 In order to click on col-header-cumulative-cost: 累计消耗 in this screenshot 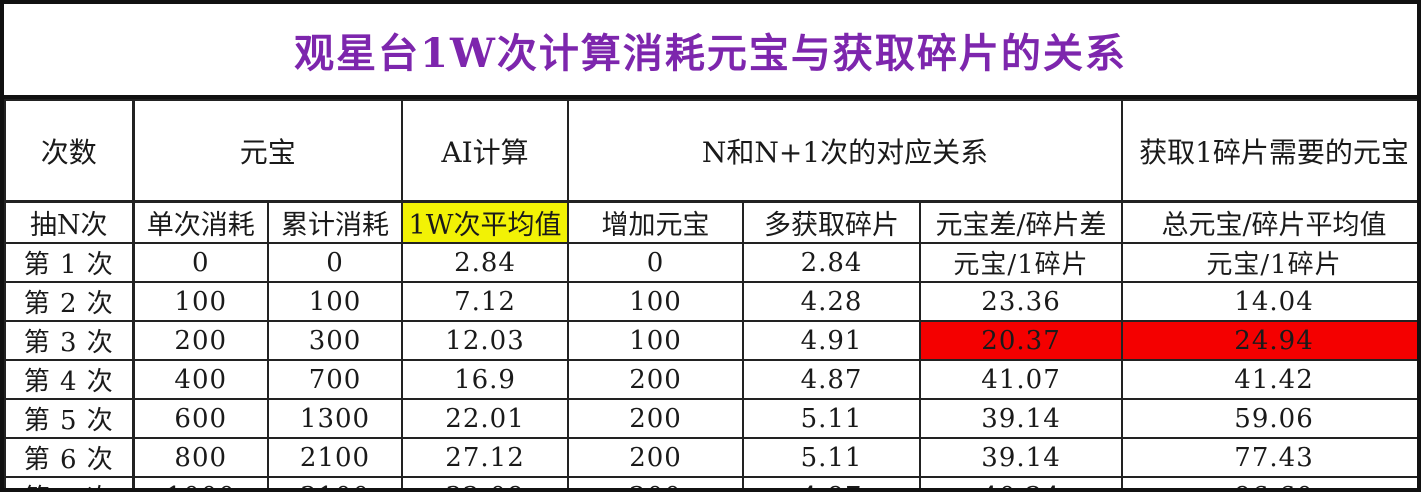, I will do `click(335, 222)`.